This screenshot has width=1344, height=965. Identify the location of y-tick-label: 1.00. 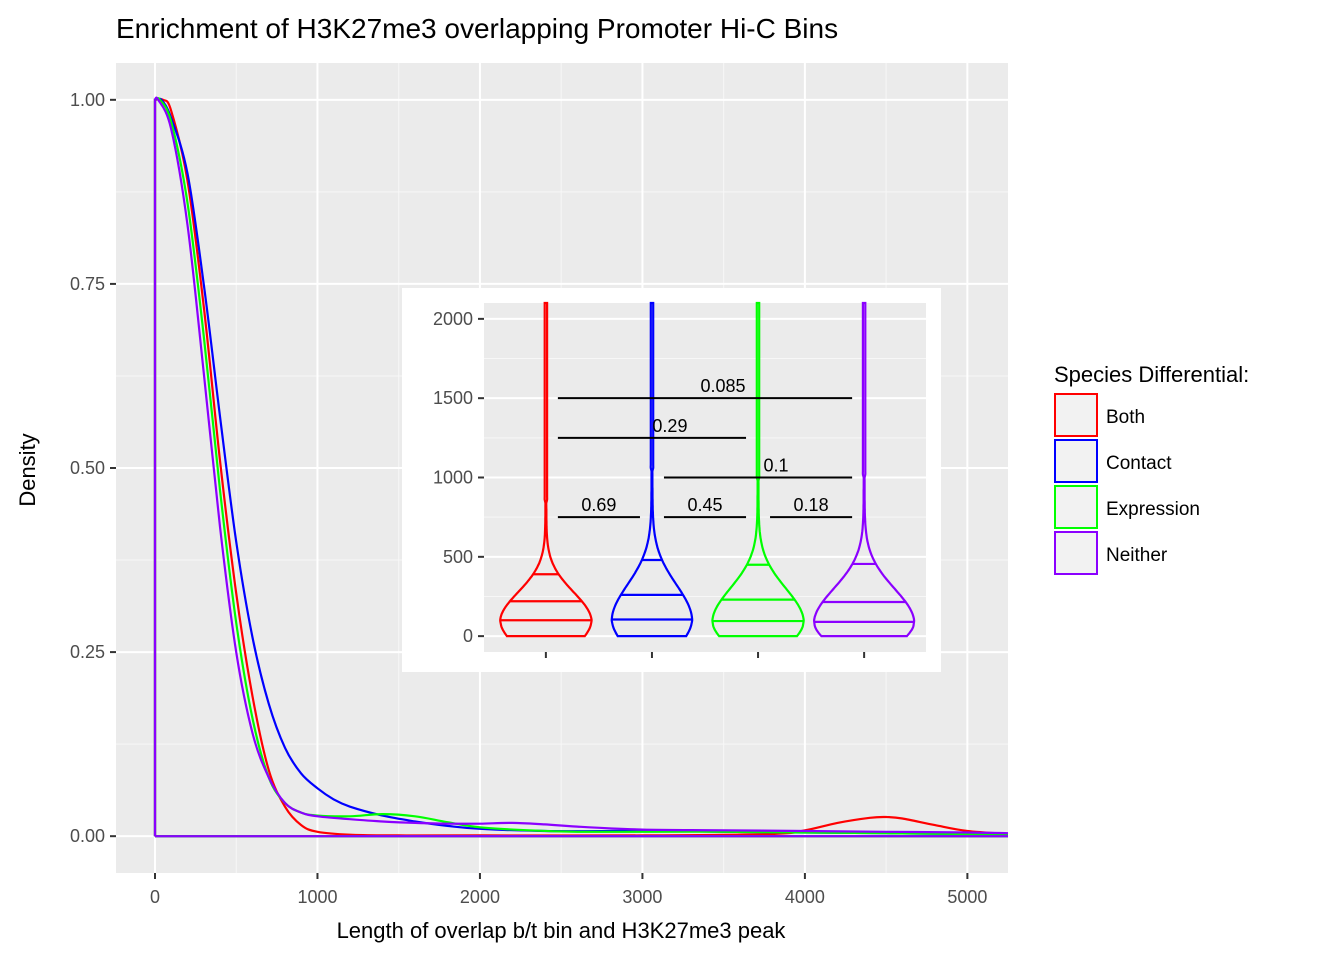
(87, 100).